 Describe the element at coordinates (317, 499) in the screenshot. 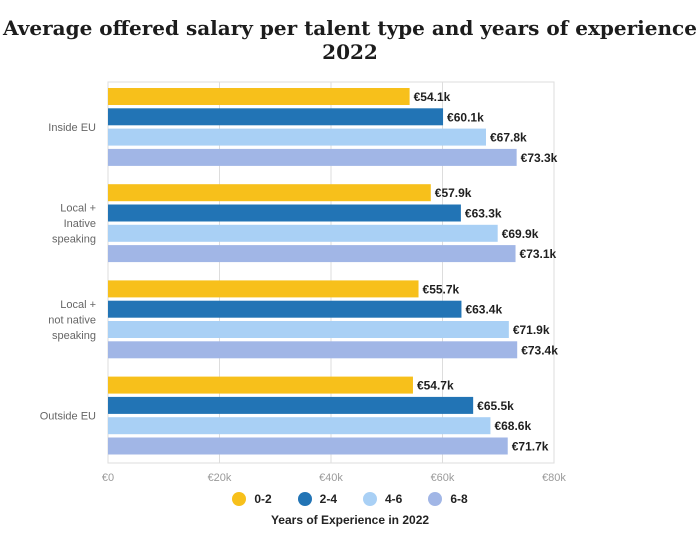

I see `legend-item: 2-4` at that location.